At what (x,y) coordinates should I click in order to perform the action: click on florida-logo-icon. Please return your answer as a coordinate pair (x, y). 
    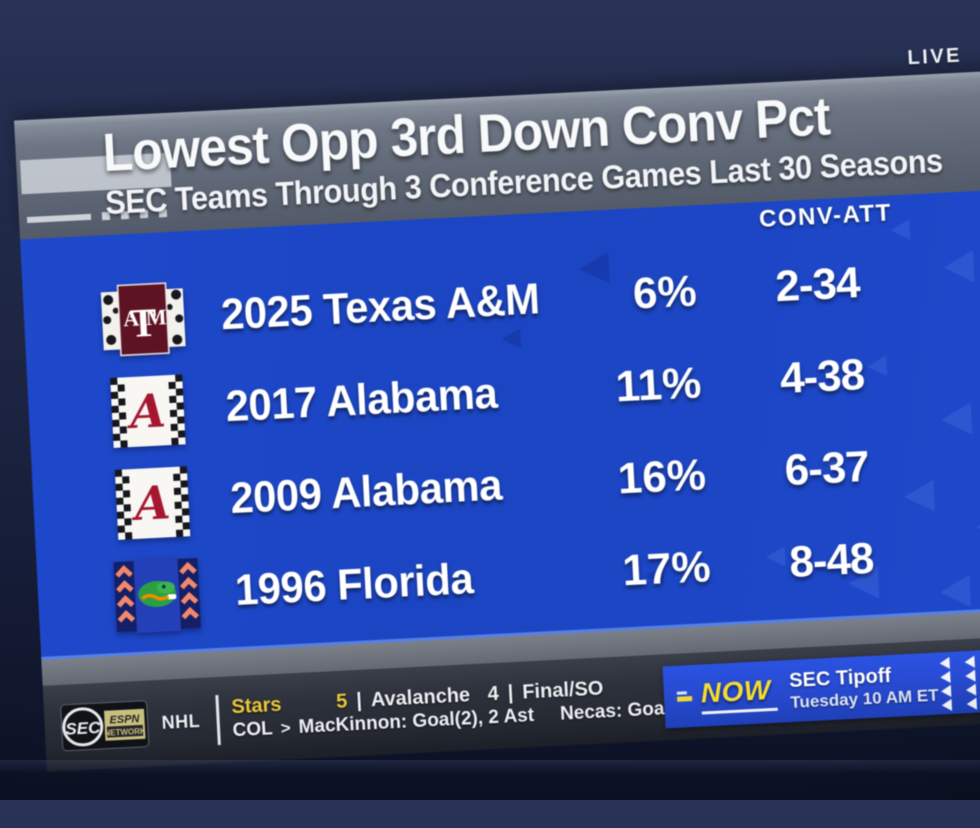
    Looking at the image, I should click on (157, 595).